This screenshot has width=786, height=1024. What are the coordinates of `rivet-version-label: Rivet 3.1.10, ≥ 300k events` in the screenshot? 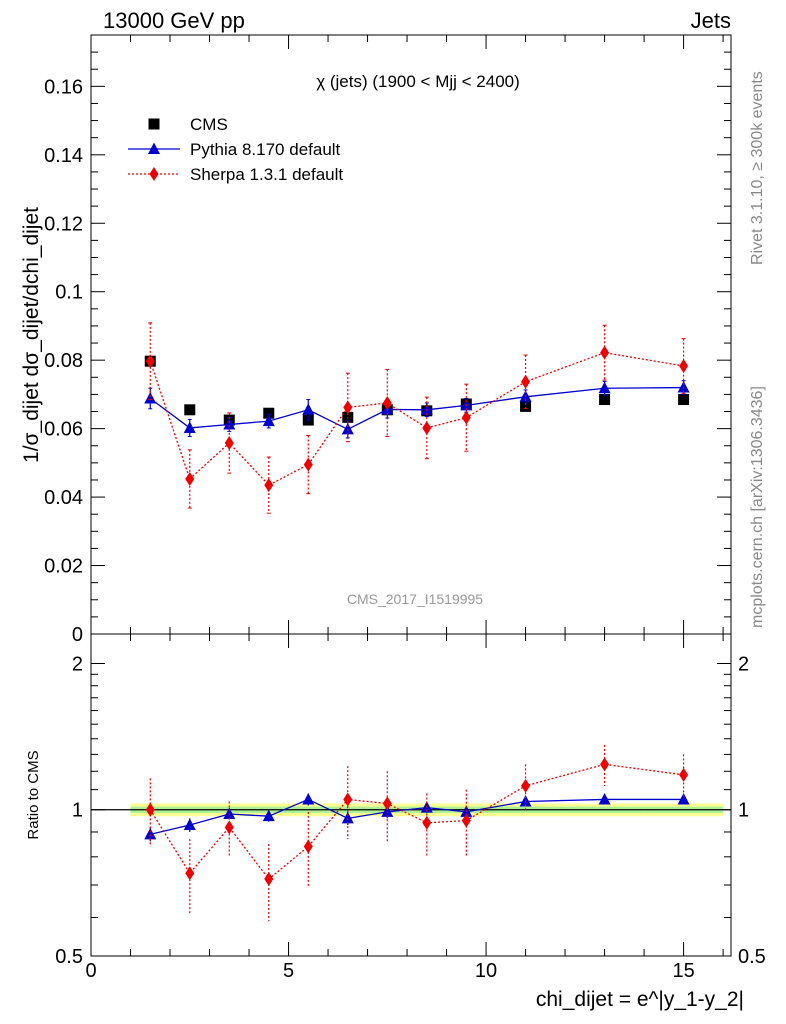 It's located at (757, 168).